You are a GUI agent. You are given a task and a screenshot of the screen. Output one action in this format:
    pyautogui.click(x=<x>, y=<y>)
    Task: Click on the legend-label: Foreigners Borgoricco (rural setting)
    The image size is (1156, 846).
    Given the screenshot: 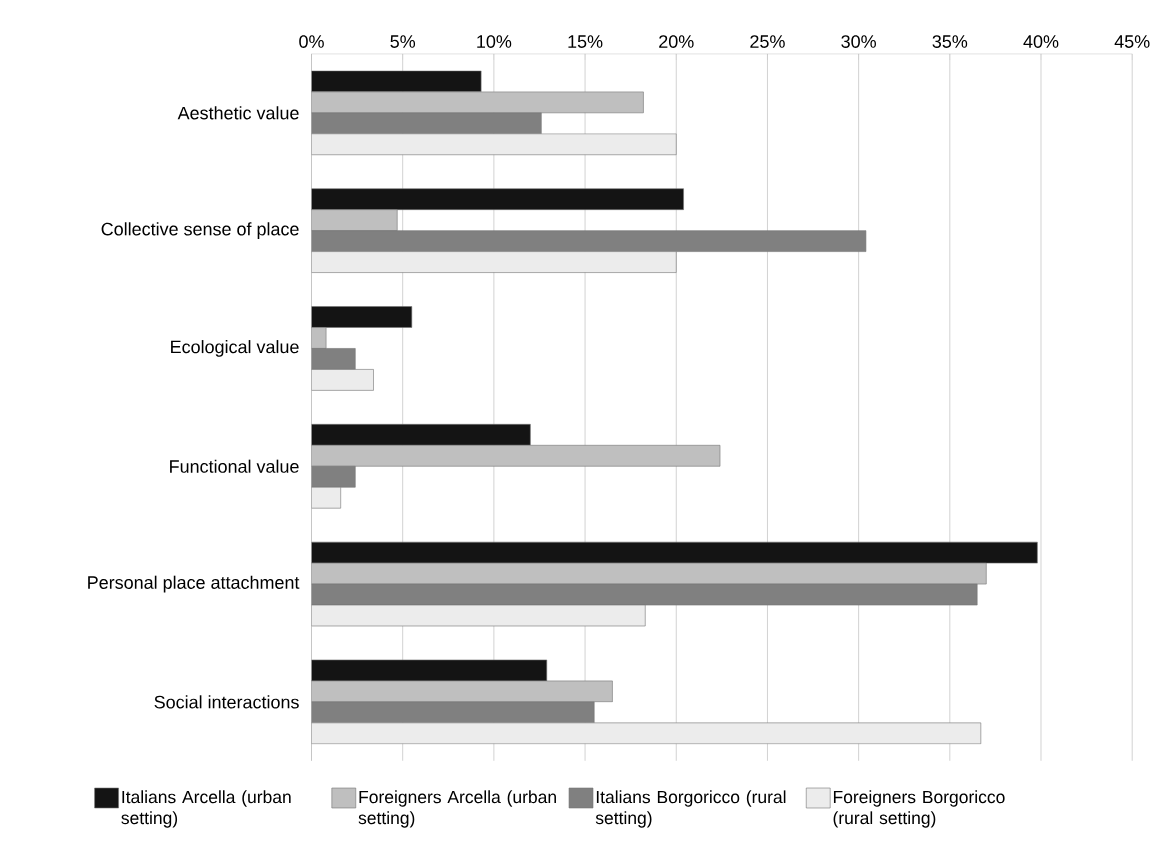 What is the action you would take?
    pyautogui.click(x=919, y=809)
    